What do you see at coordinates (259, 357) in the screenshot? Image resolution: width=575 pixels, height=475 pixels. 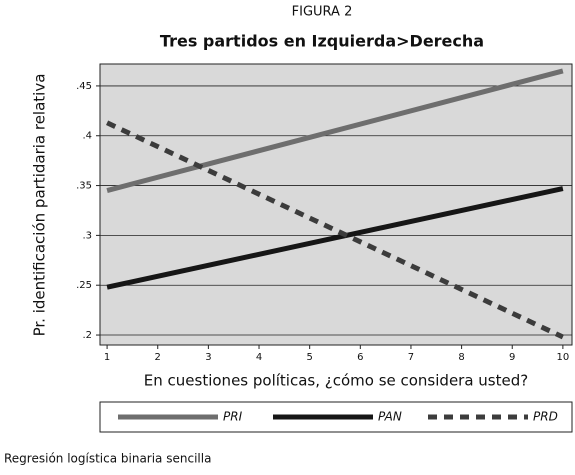 I see `x-tick-label: 4` at bounding box center [259, 357].